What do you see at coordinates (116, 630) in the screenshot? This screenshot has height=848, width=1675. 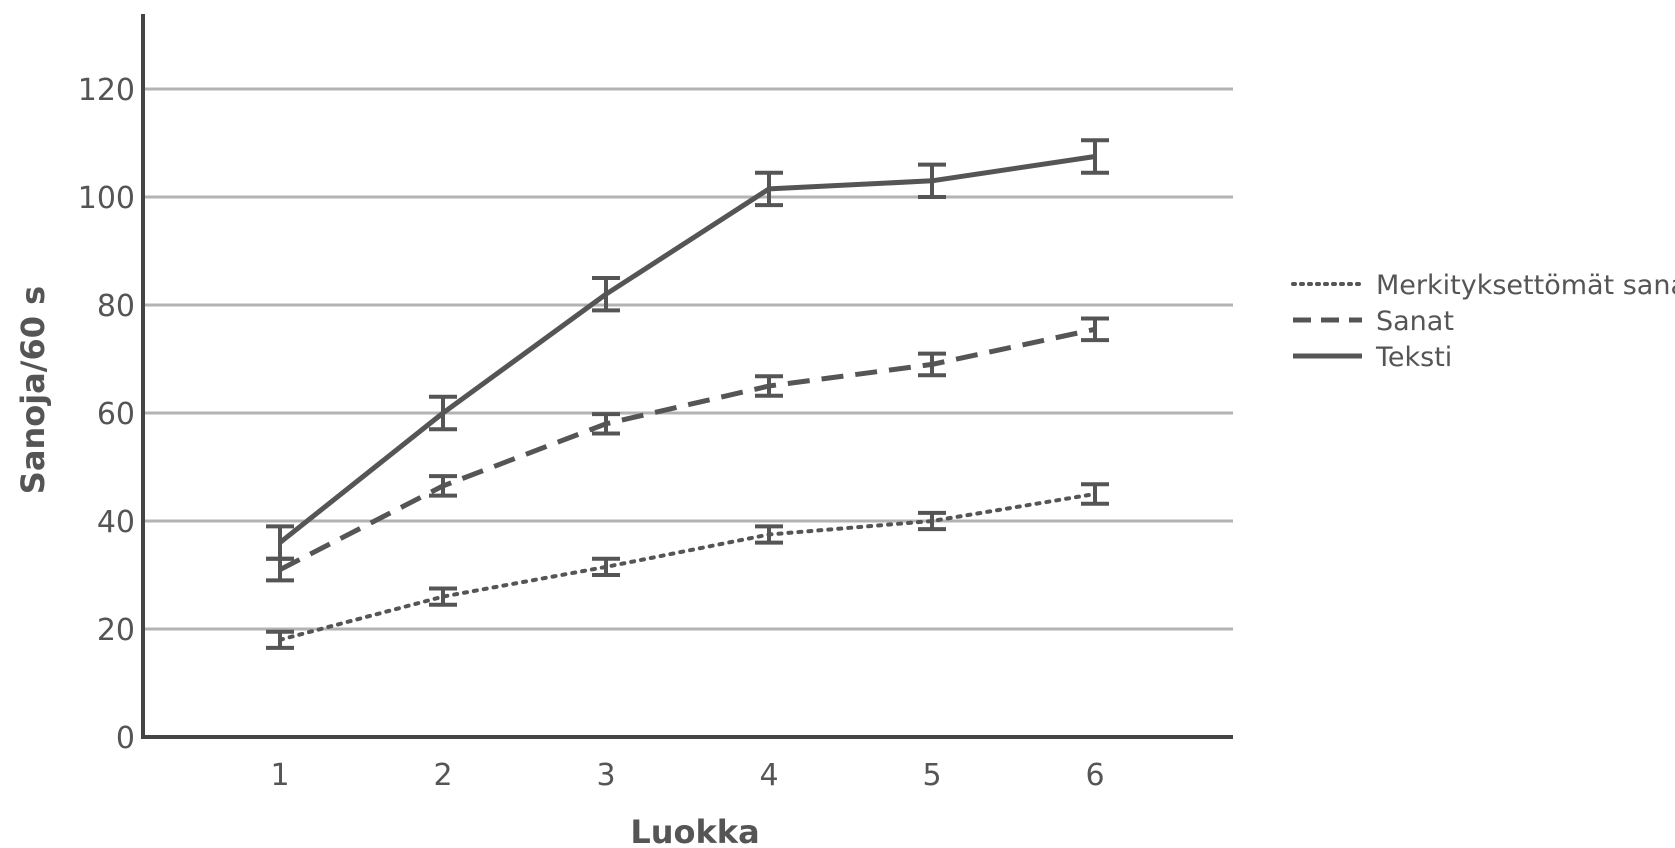 I see `y-tick-label: 20` at bounding box center [116, 630].